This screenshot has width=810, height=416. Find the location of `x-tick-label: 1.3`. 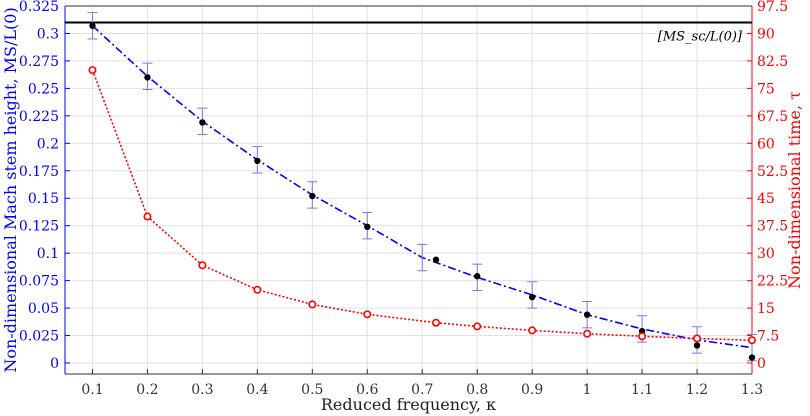

x-tick-label: 1.3 is located at coordinates (752, 390).